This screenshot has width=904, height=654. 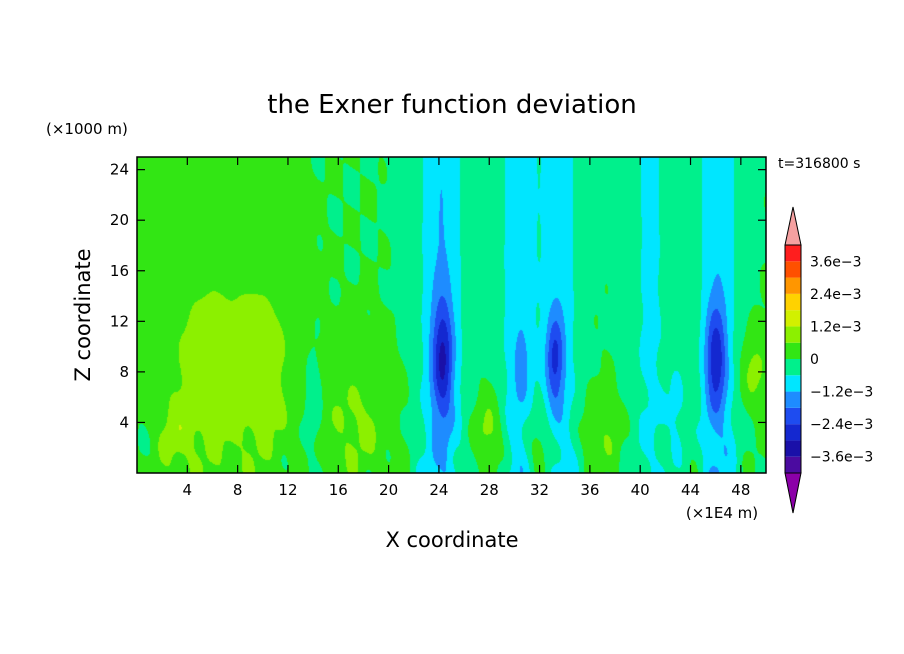 What do you see at coordinates (836, 295) in the screenshot?
I see `colorbar-tick-label: 2.4e−3` at bounding box center [836, 295].